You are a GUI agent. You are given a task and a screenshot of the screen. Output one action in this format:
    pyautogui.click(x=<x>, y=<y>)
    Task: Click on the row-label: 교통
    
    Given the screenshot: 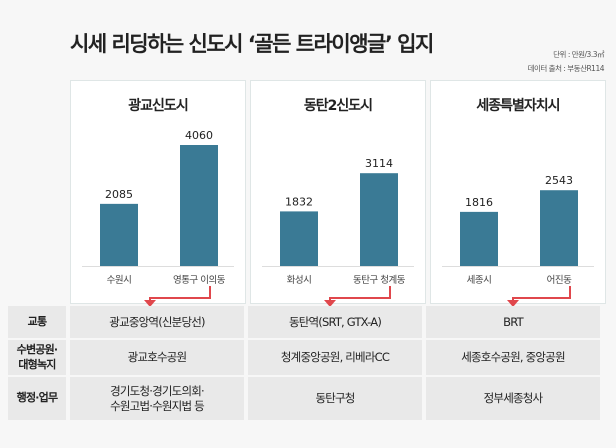 What is the action you would take?
    pyautogui.click(x=37, y=322)
    